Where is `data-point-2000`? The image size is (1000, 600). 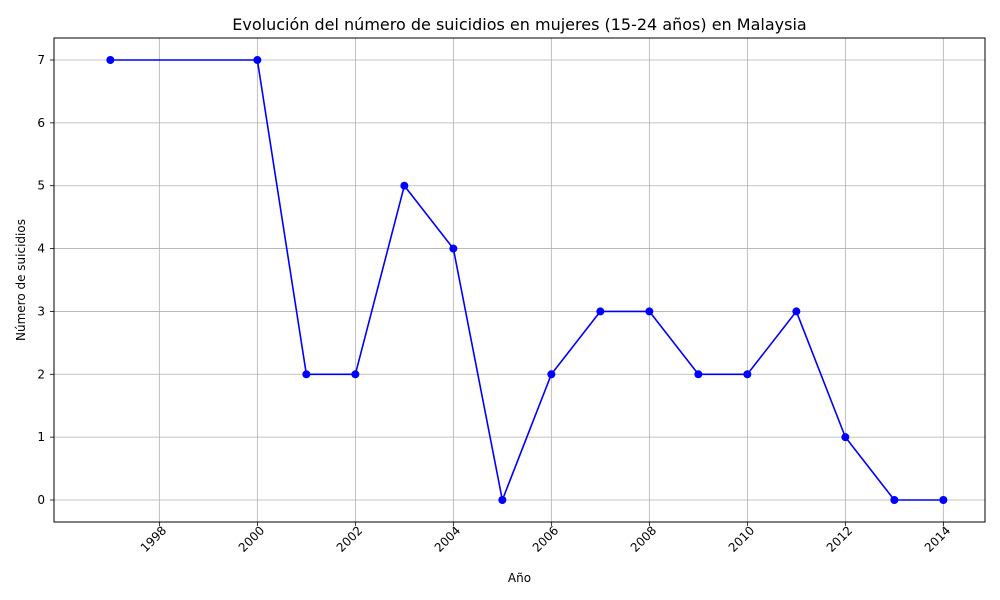
data-point-2000 is located at coordinates (257, 60).